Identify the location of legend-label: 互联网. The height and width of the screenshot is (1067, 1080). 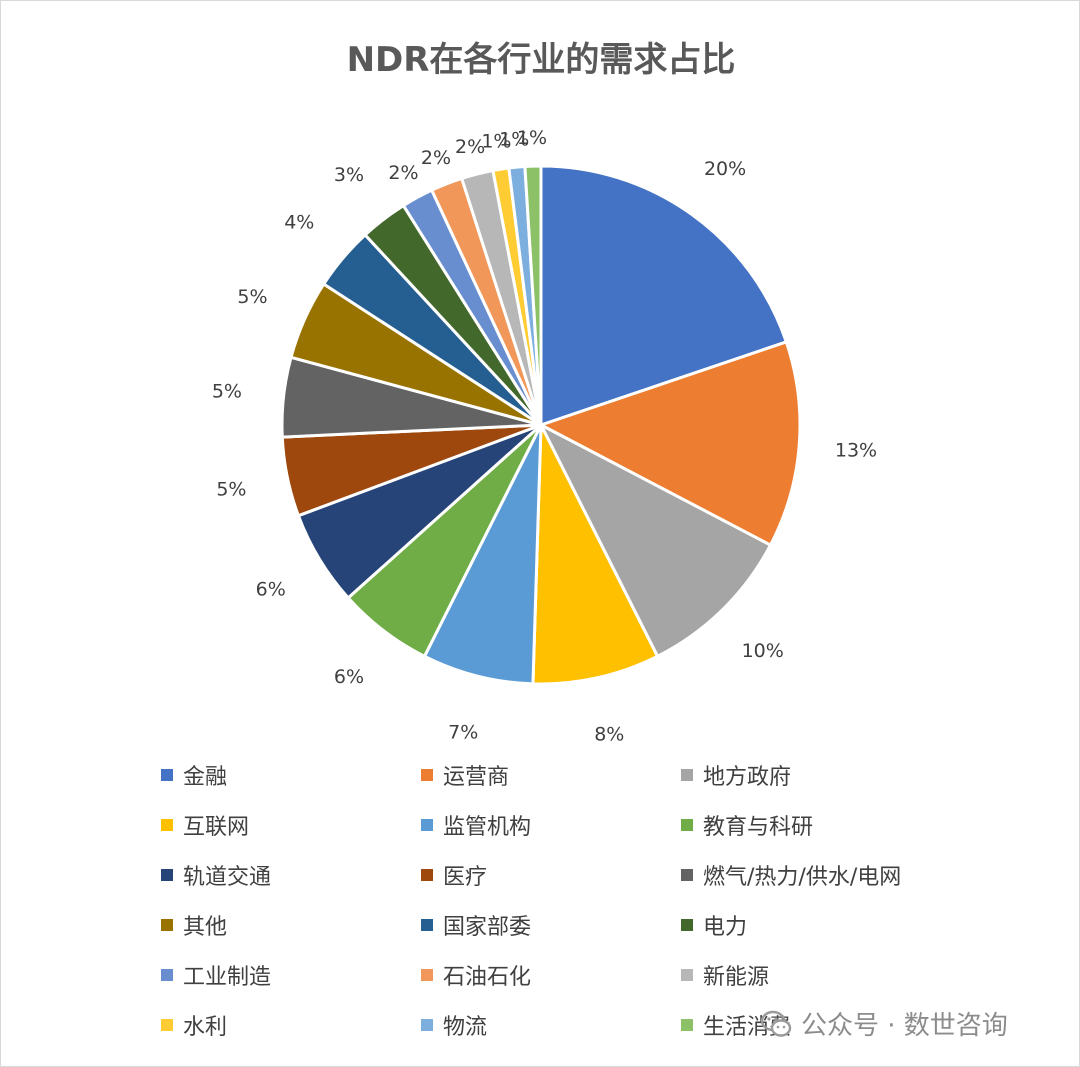
(216, 827).